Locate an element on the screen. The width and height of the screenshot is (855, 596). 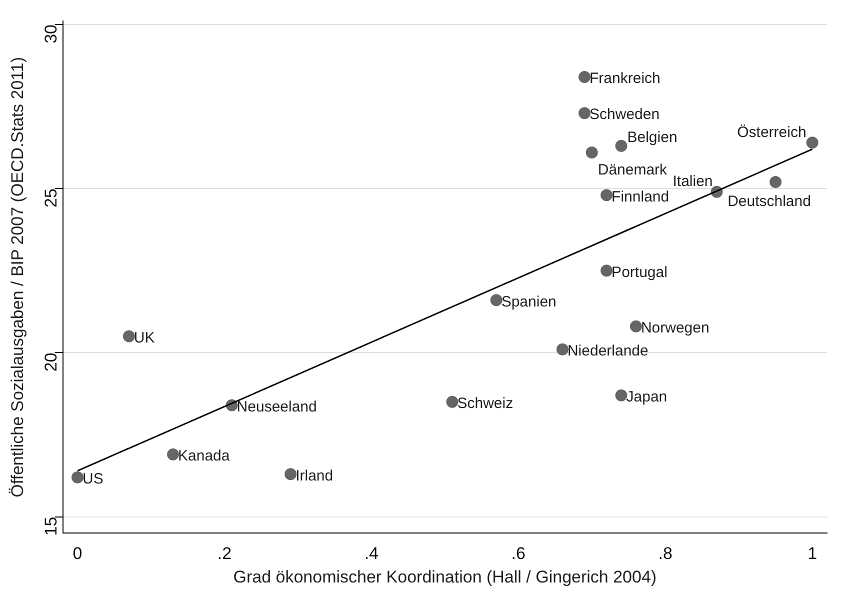
data-label: Spanien is located at coordinates (528, 301).